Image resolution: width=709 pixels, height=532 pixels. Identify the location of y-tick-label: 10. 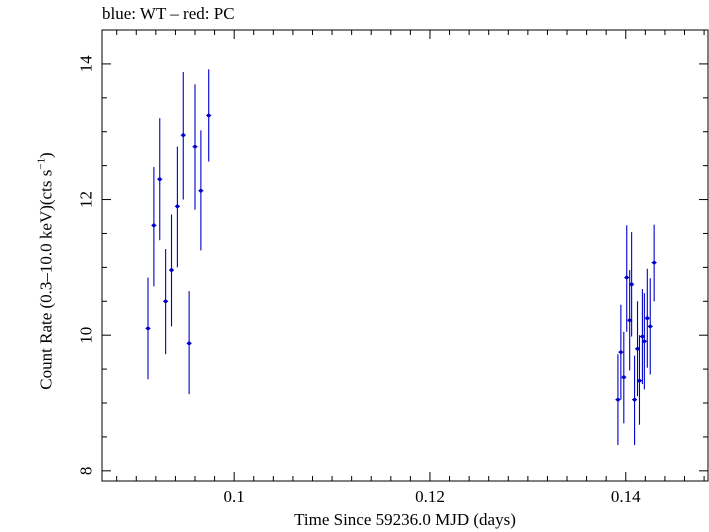
(86, 335).